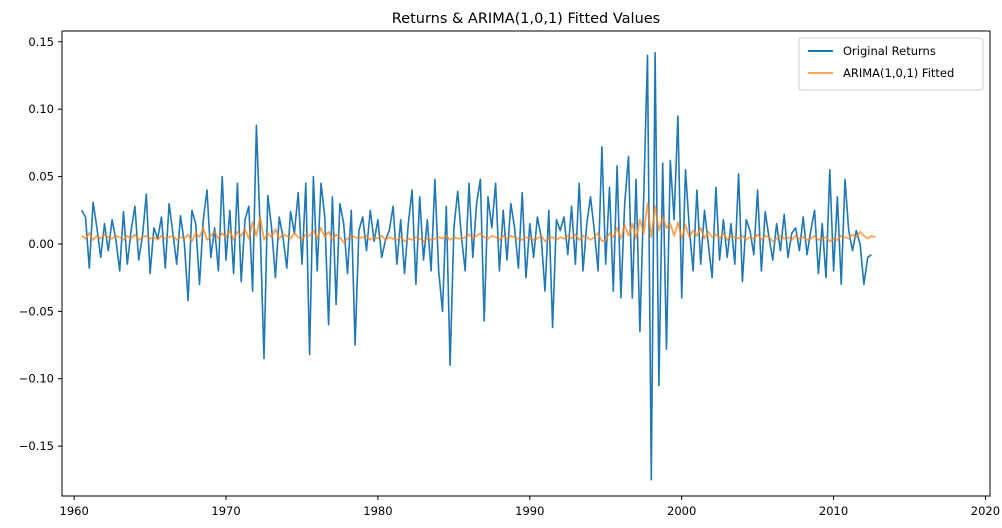 The image size is (1002, 528). What do you see at coordinates (74, 511) in the screenshot?
I see `x-tick-label: 1960` at bounding box center [74, 511].